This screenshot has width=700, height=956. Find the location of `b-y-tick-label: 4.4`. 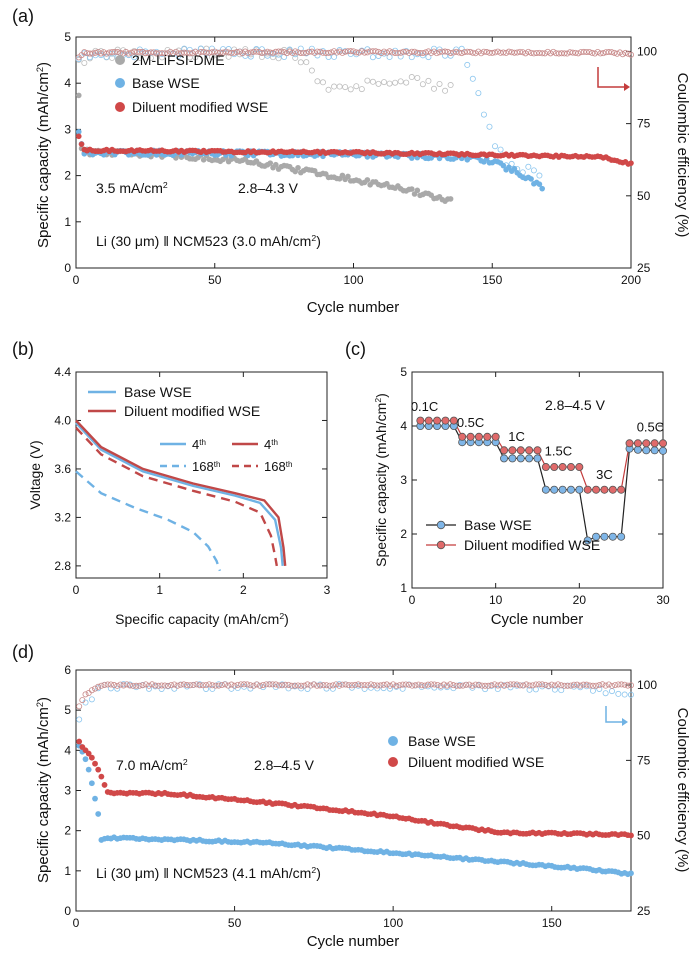

b-y-tick-label: 4.4 is located at coordinates (62, 372).